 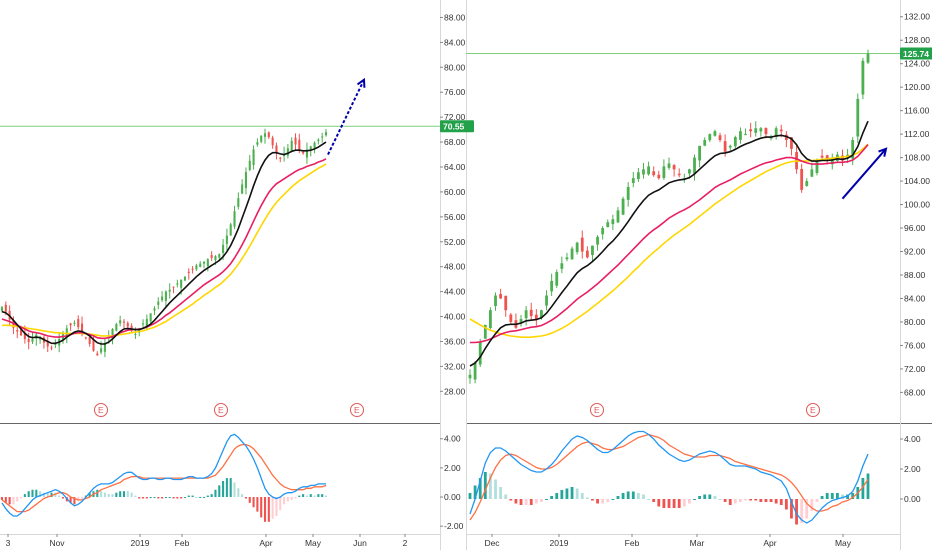 I want to click on price-tag, so click(x=457, y=126).